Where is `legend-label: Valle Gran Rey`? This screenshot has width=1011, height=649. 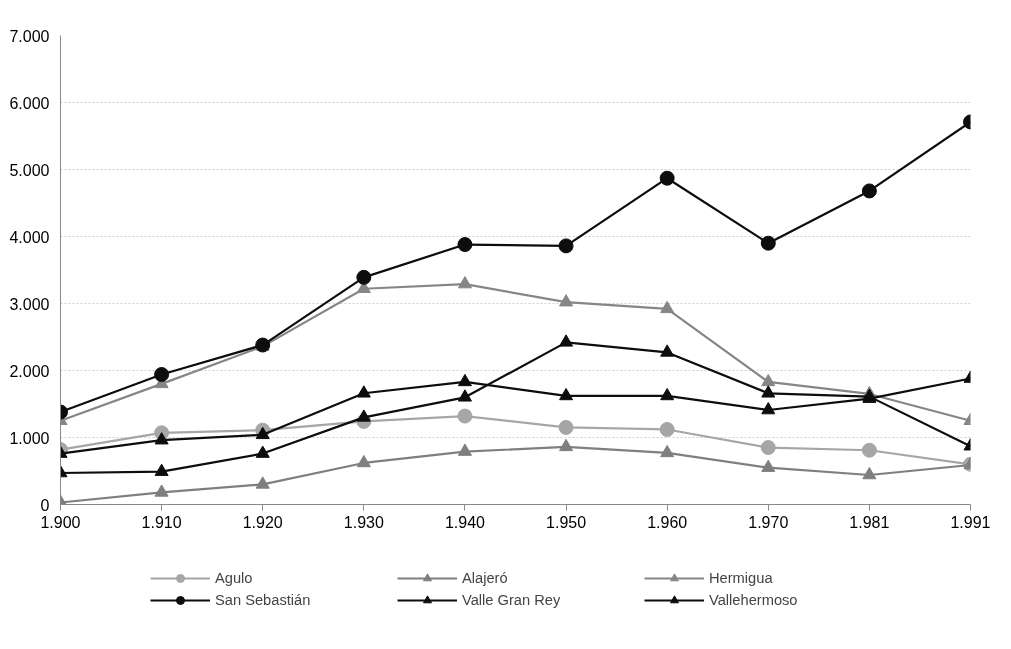 legend-label: Valle Gran Rey is located at coordinates (512, 600).